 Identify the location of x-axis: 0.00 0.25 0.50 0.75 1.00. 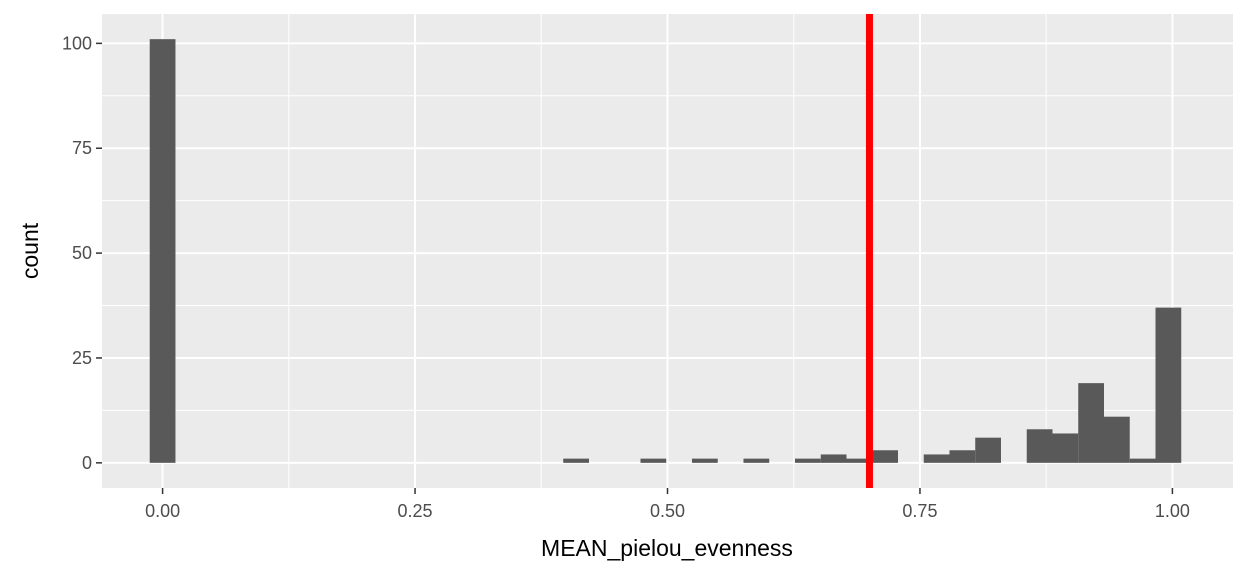
(667, 504).